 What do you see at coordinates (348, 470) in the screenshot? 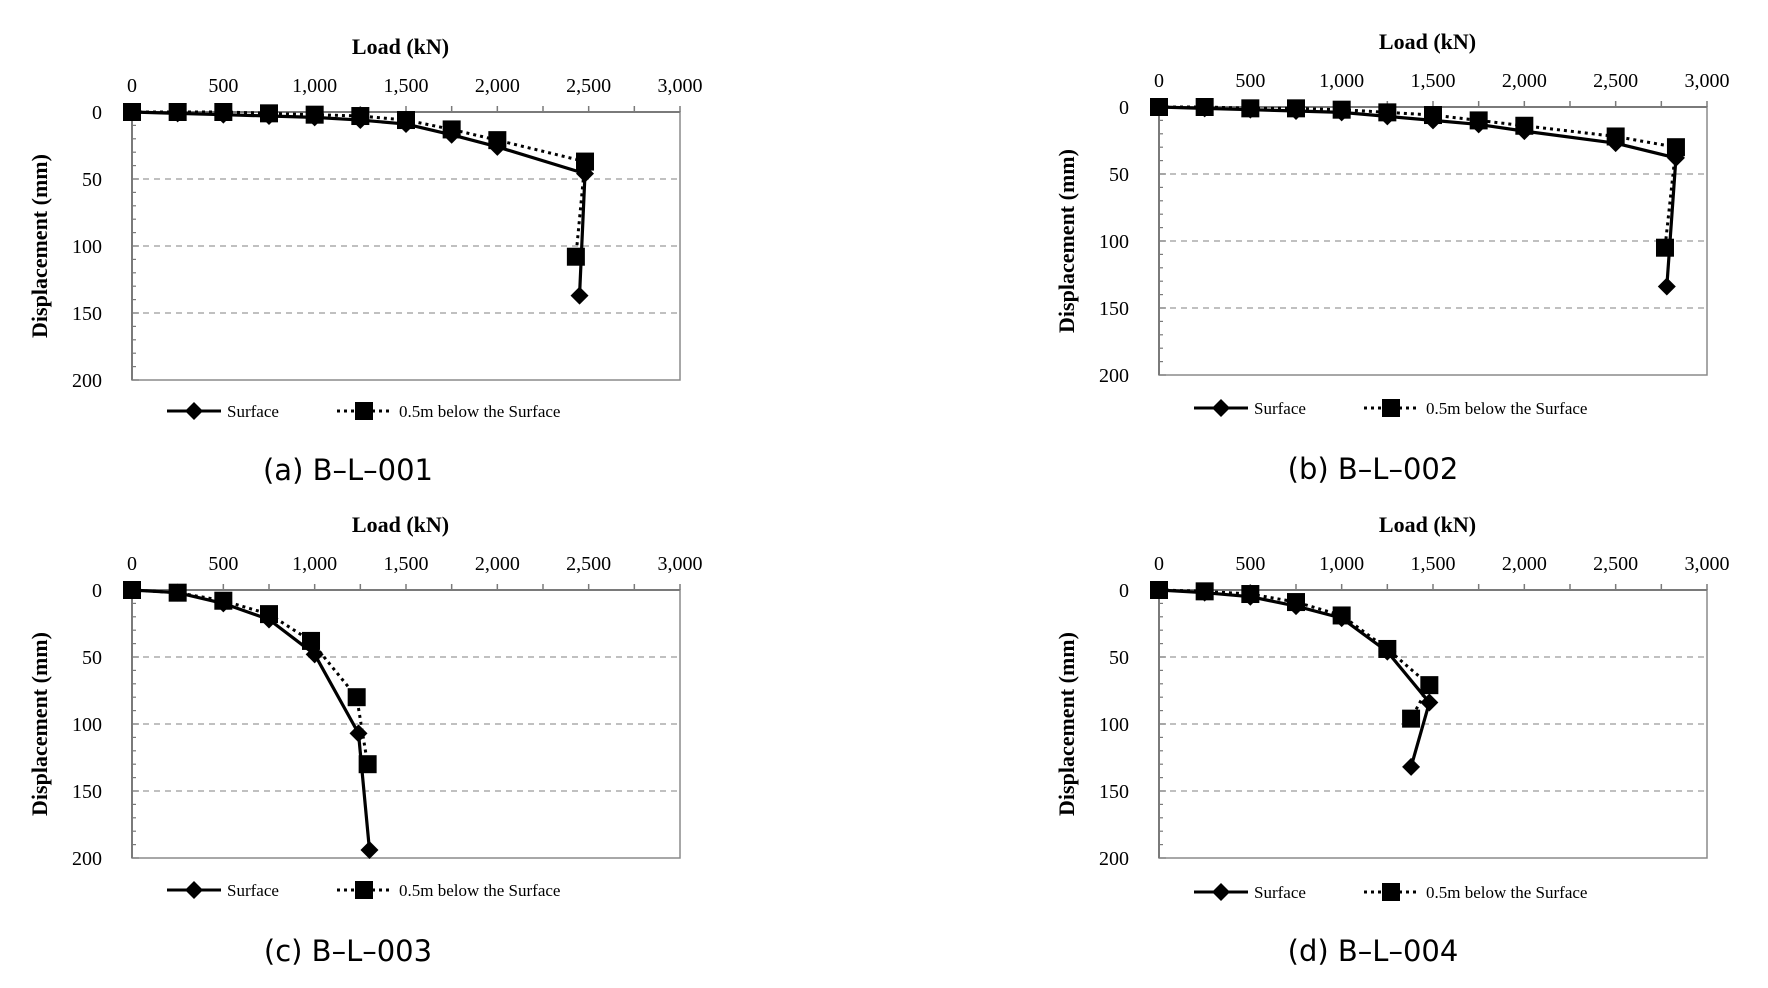
I see `panel-caption: (a) B–L–001` at bounding box center [348, 470].